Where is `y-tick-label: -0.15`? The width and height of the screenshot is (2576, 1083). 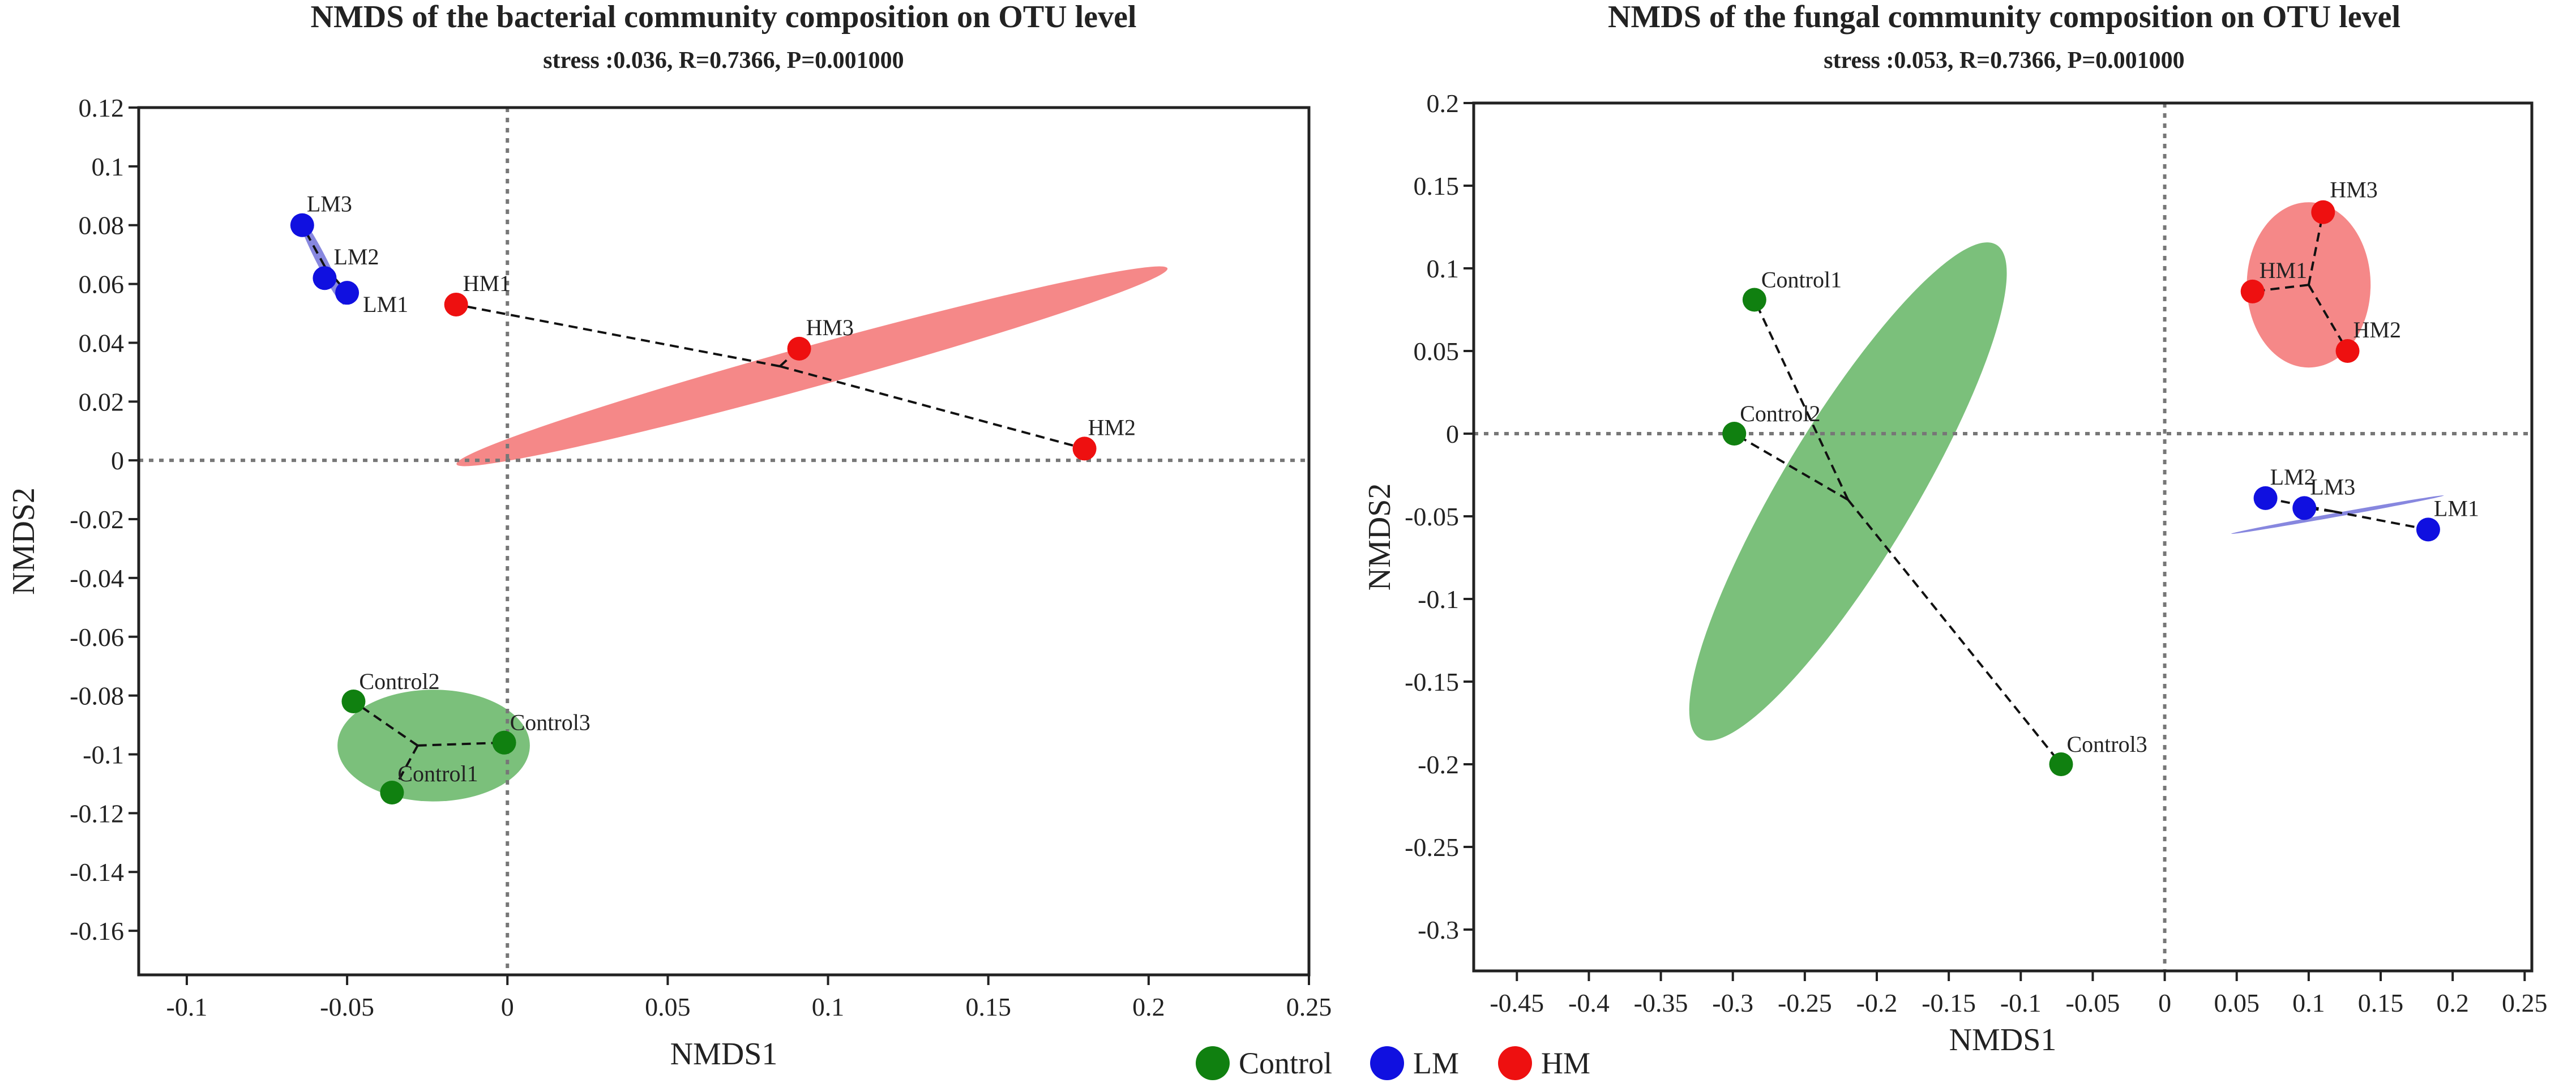 y-tick-label: -0.15 is located at coordinates (1432, 682).